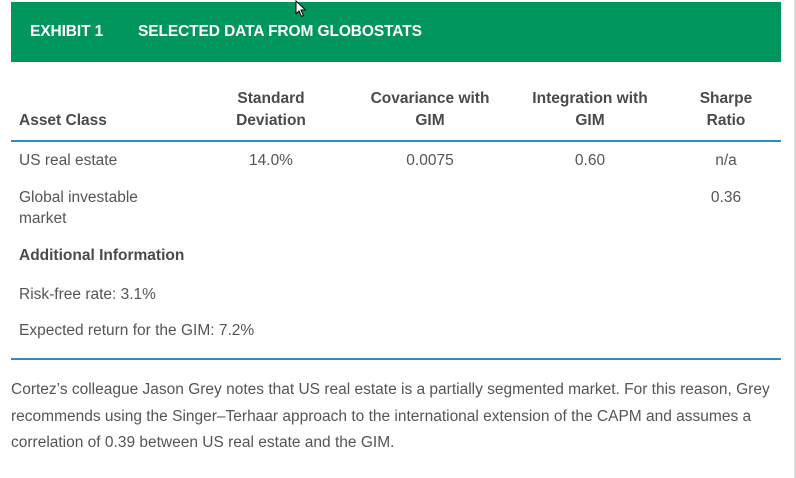 Image resolution: width=796 pixels, height=478 pixels. What do you see at coordinates (78, 197) in the screenshot?
I see `row2-asset-class-line1: Global investable` at bounding box center [78, 197].